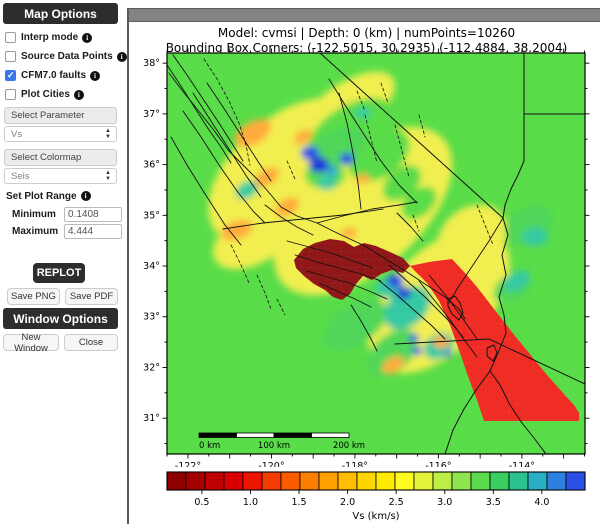  I want to click on interp-mode-label: Interp mode, so click(50, 37).